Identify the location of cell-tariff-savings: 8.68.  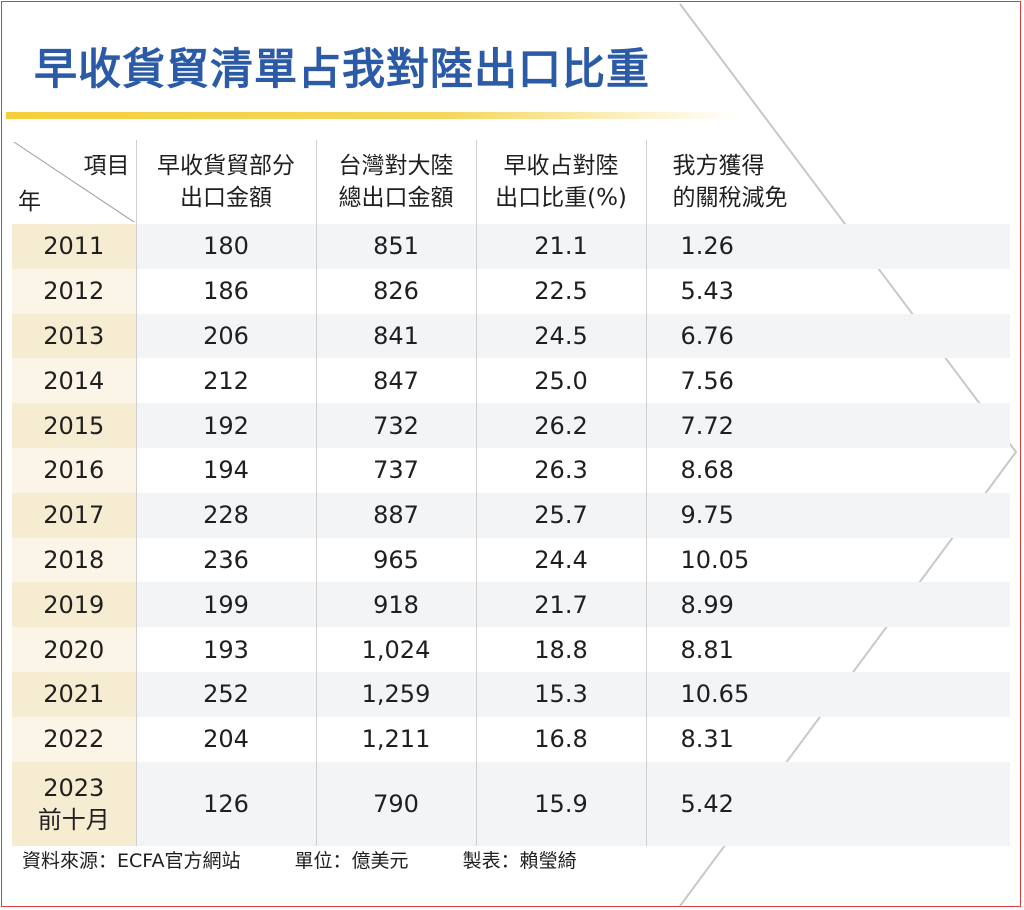
(707, 470).